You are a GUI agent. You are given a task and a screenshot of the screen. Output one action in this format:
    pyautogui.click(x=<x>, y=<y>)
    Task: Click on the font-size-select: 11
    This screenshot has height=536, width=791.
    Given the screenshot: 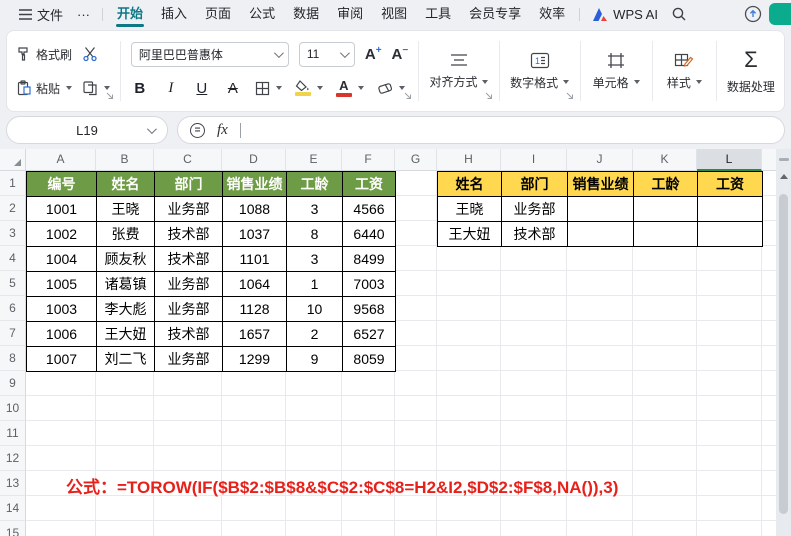 What is the action you would take?
    pyautogui.click(x=326, y=54)
    